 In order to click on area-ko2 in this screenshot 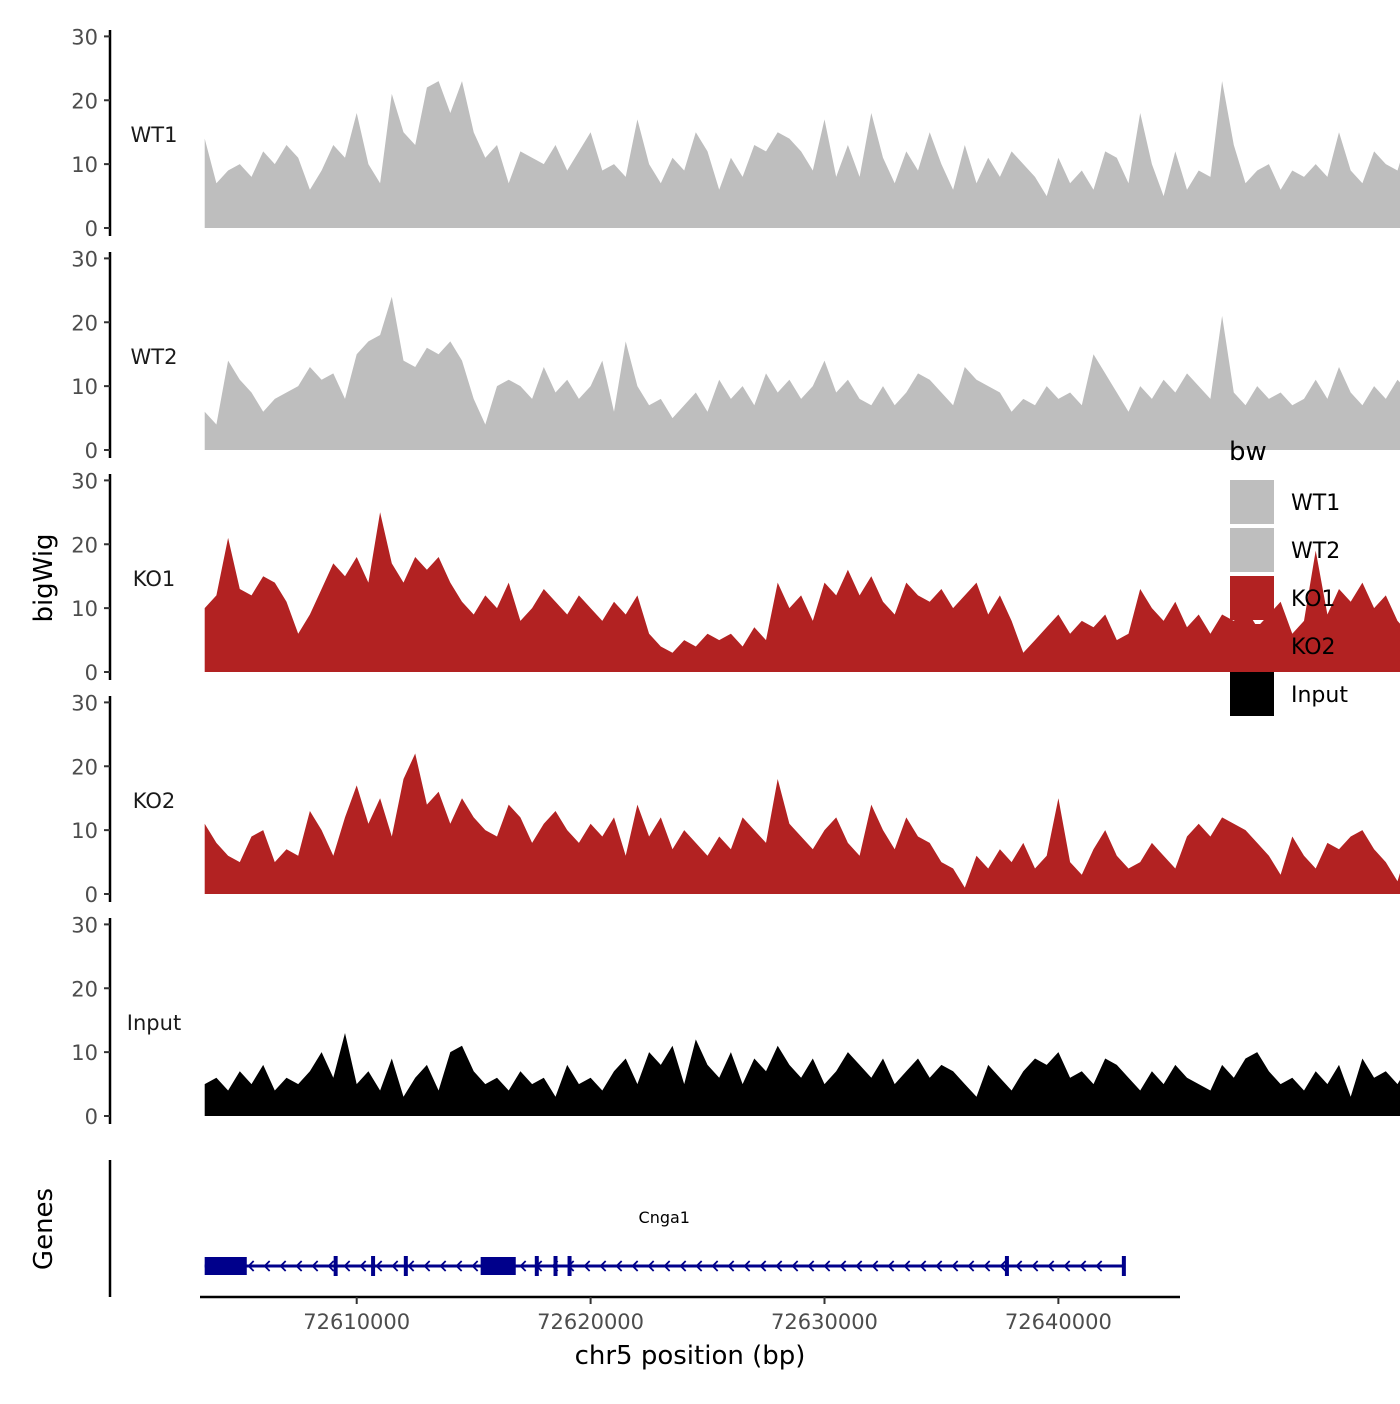, I will do `click(802, 823)`.